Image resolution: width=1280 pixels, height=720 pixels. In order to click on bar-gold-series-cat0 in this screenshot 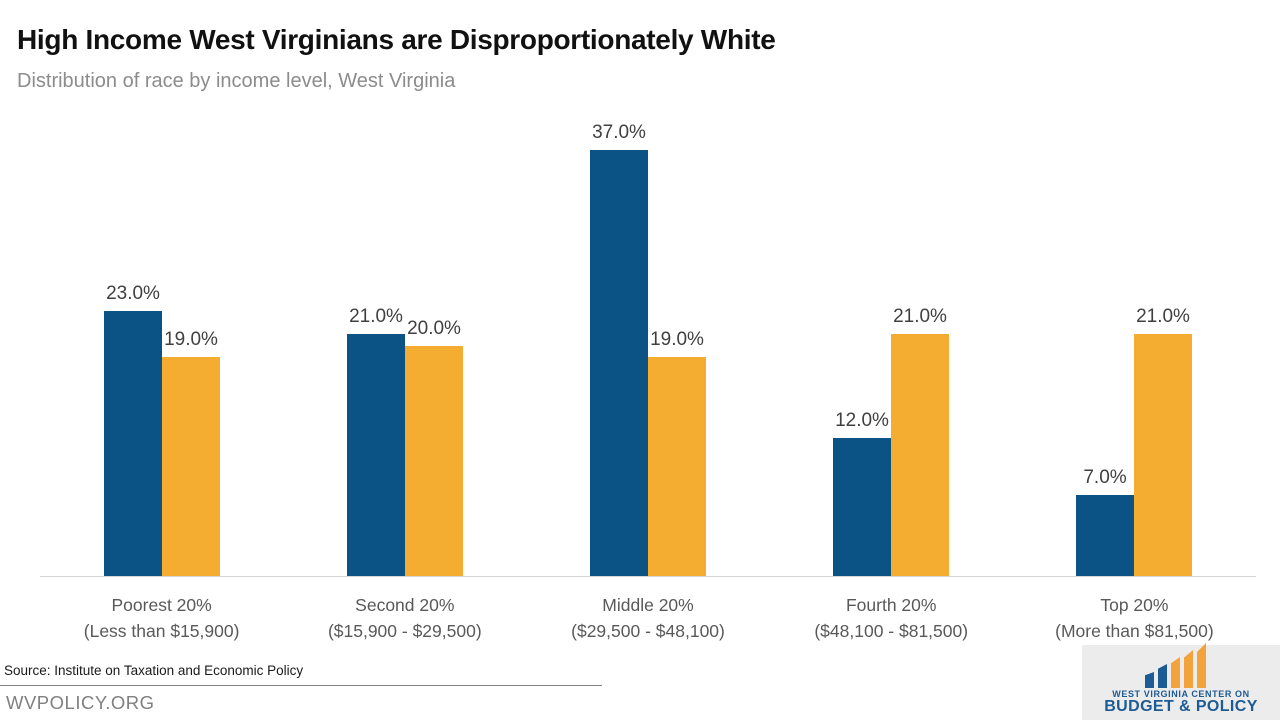, I will do `click(191, 466)`.